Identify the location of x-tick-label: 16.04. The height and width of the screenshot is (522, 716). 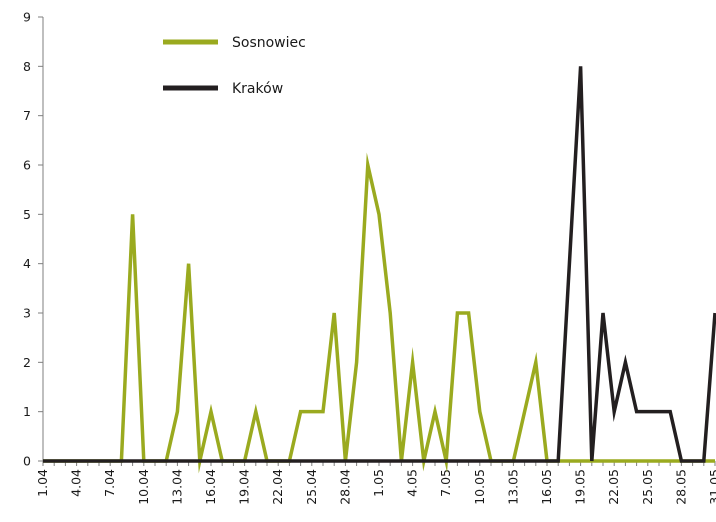
(210, 487).